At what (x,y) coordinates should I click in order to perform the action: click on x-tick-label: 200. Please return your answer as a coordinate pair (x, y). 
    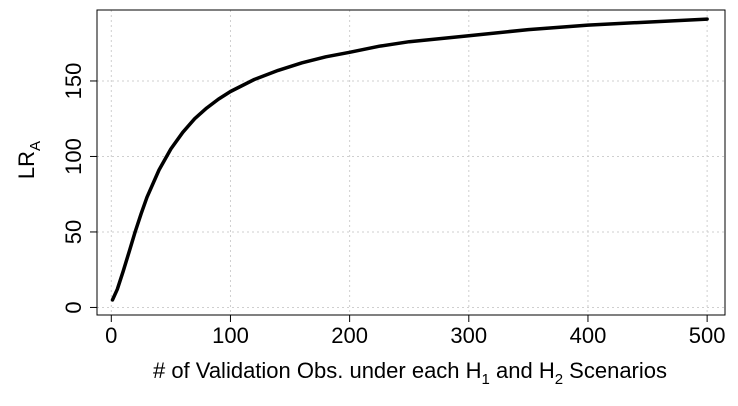
    Looking at the image, I should click on (349, 335).